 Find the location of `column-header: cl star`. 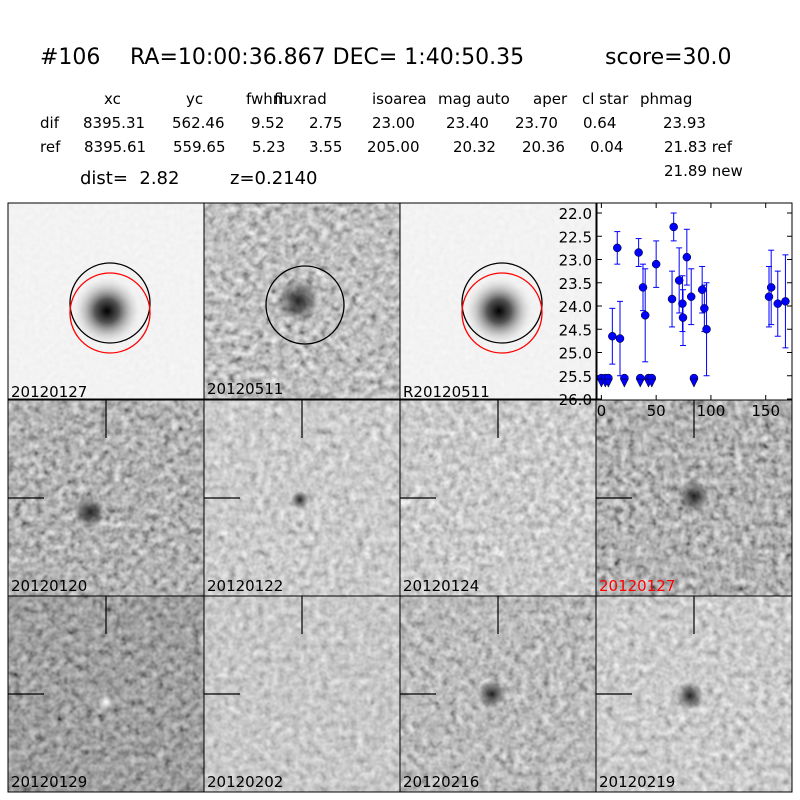

column-header: cl star is located at coordinates (605, 99).